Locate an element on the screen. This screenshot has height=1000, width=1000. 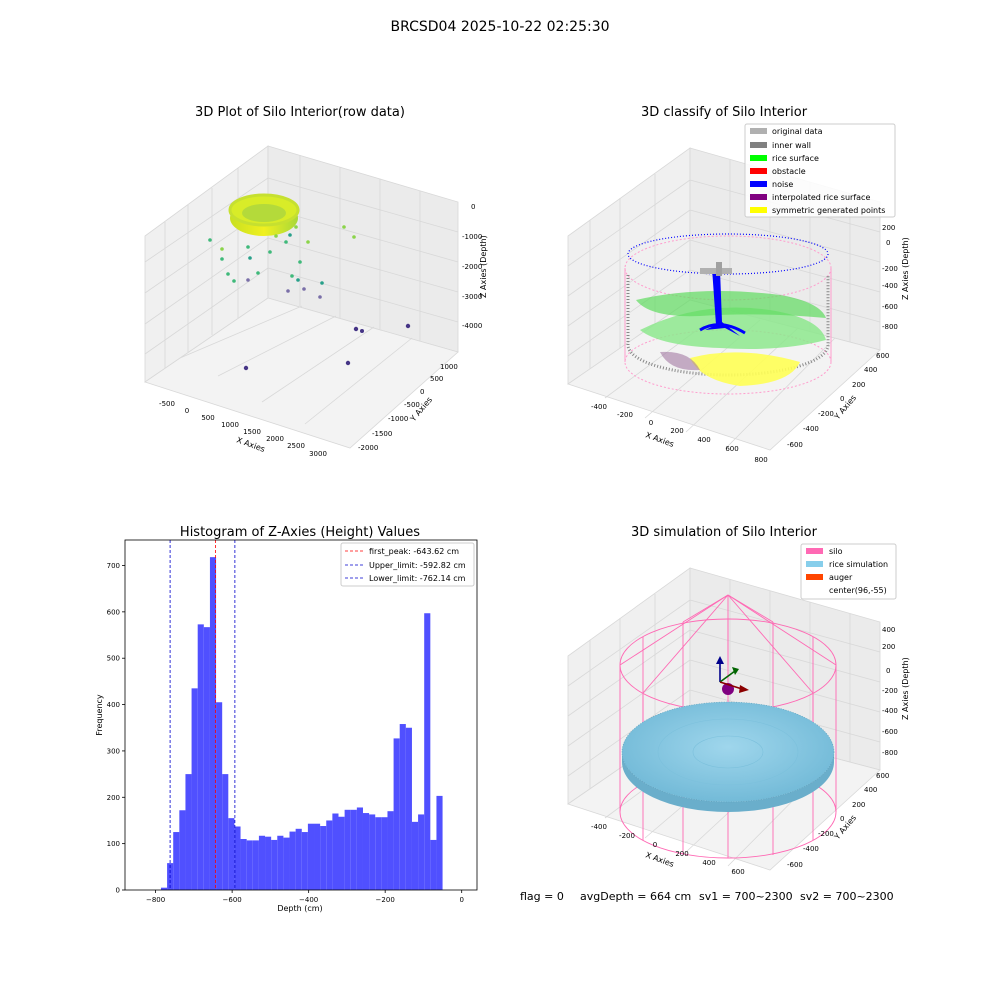
classify-z-label: Z Axies (Depth) is located at coordinates (905, 268).